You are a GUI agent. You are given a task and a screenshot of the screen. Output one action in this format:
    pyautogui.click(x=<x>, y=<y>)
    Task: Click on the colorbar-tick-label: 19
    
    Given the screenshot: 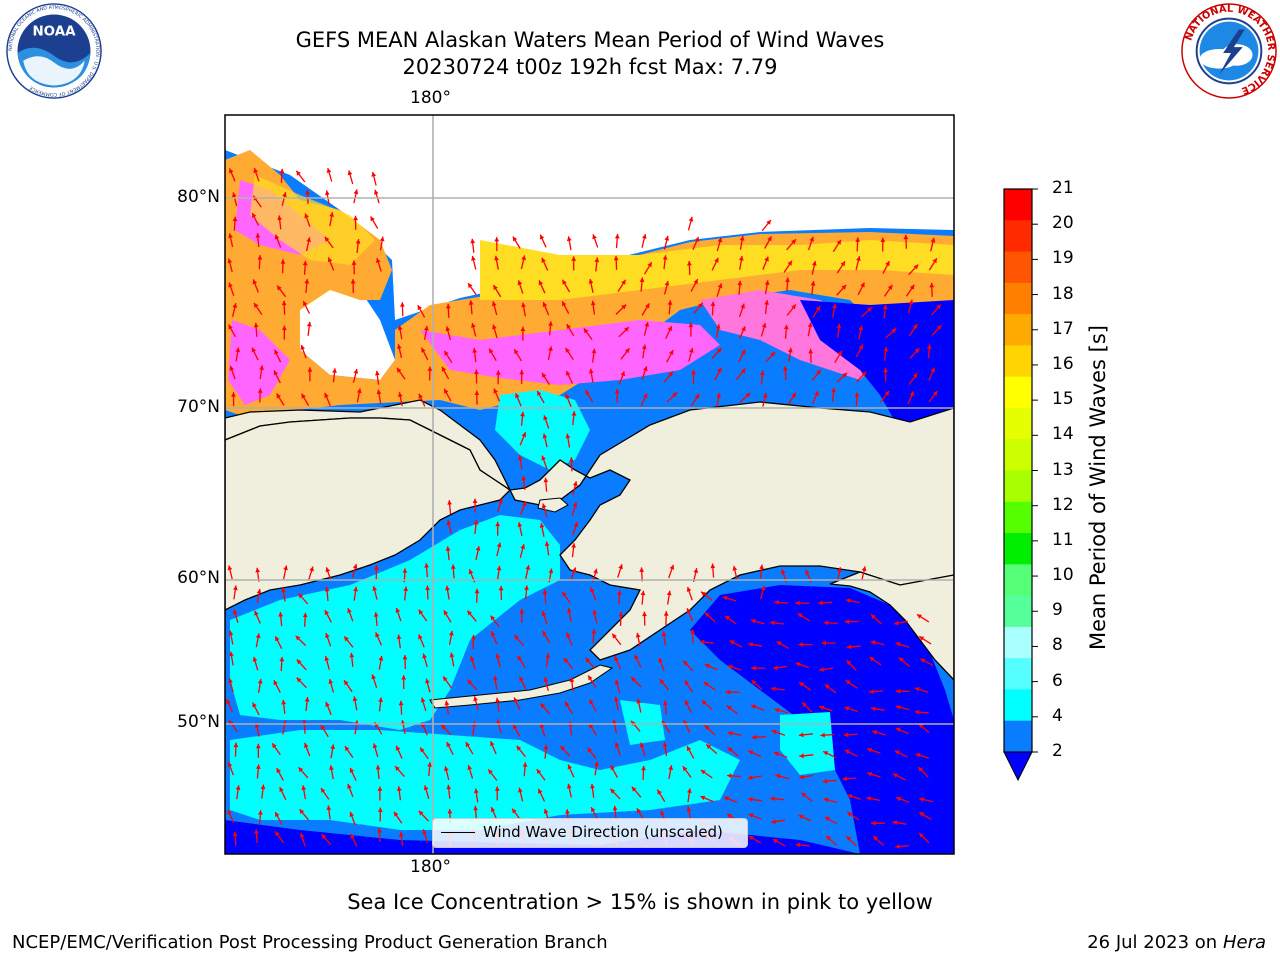 What is the action you would take?
    pyautogui.click(x=1063, y=258)
    